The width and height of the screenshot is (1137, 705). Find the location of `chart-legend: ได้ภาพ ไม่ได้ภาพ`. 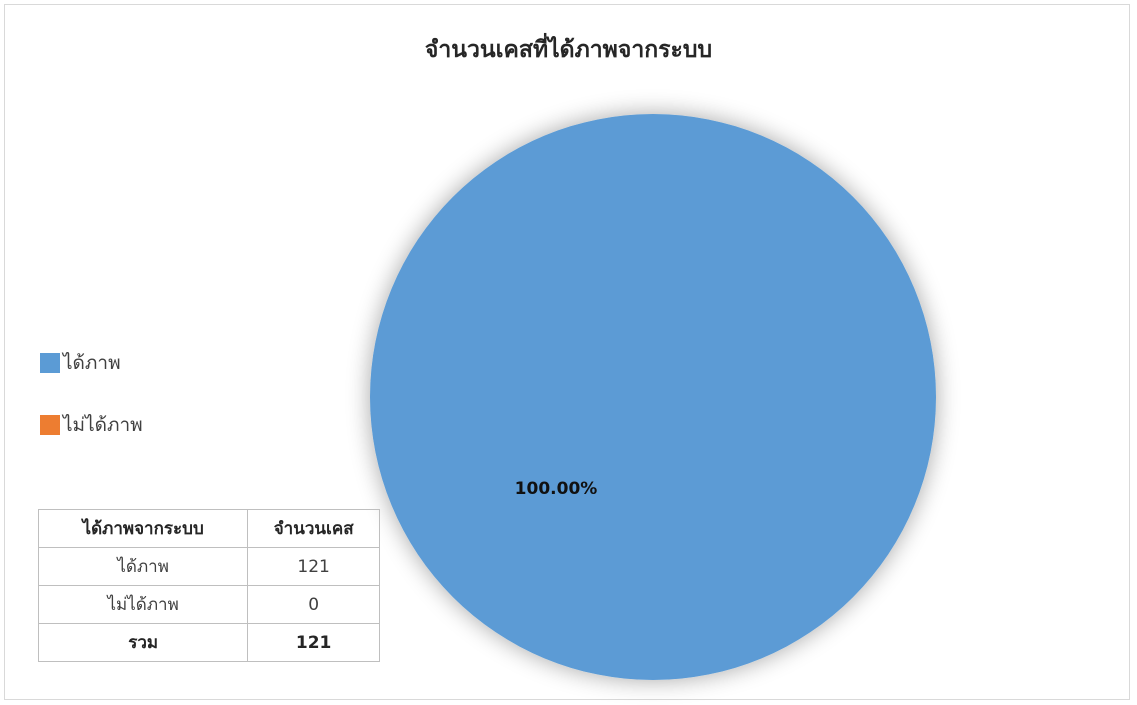

chart-legend: ได้ภาพ ไม่ได้ภาพ is located at coordinates (91, 412).